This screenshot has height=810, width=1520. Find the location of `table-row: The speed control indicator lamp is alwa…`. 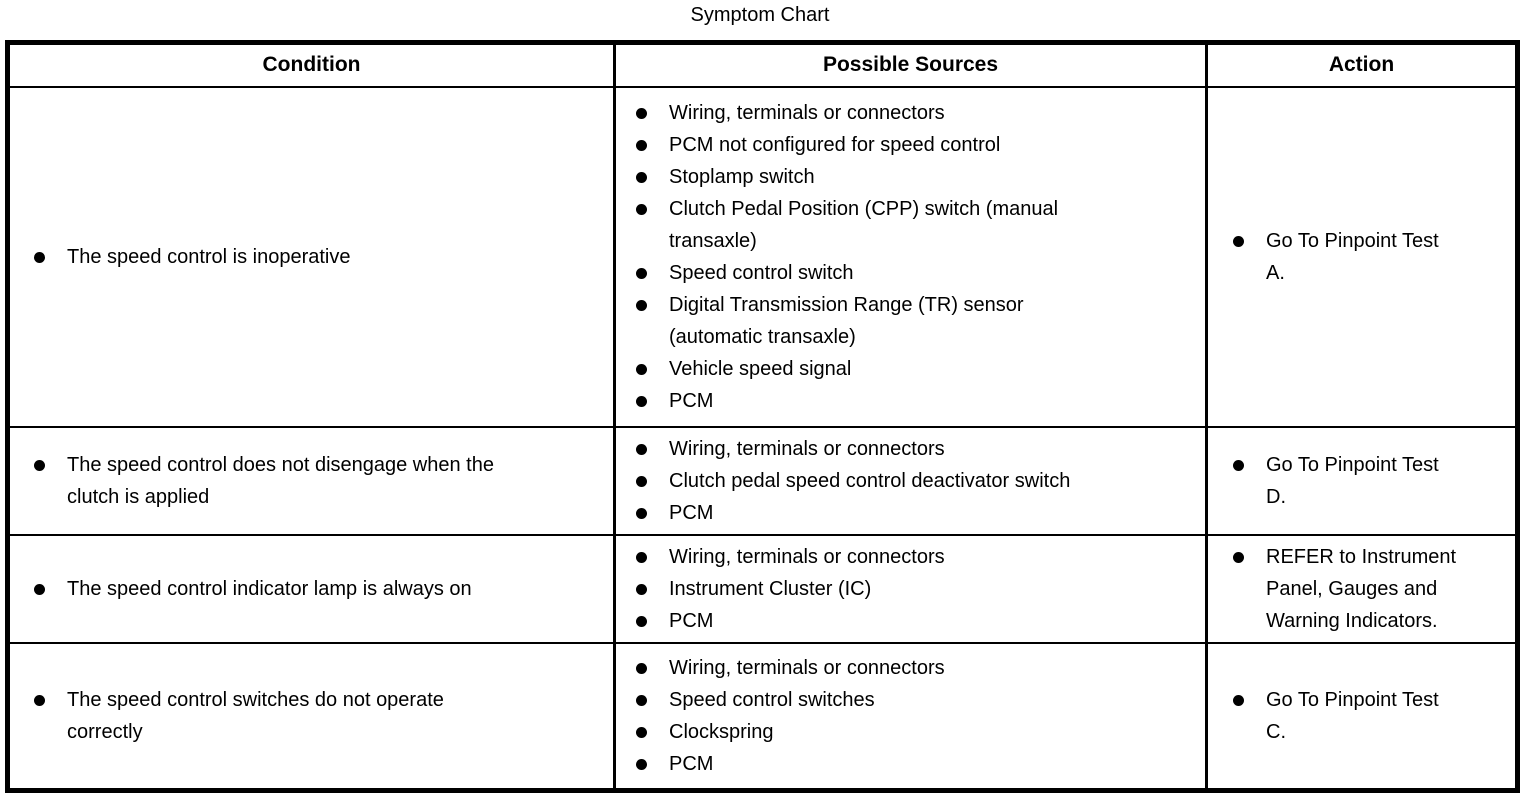

table-row: The speed control indicator lamp is alwa… is located at coordinates (762, 588).